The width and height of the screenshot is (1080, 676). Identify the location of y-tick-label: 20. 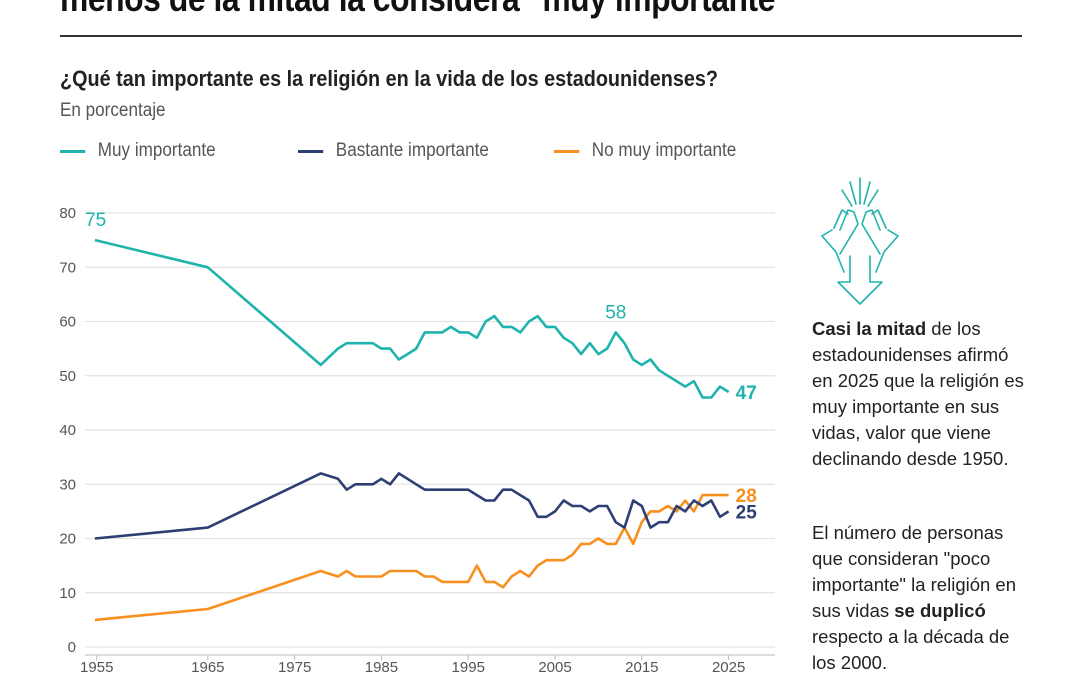
(67, 539).